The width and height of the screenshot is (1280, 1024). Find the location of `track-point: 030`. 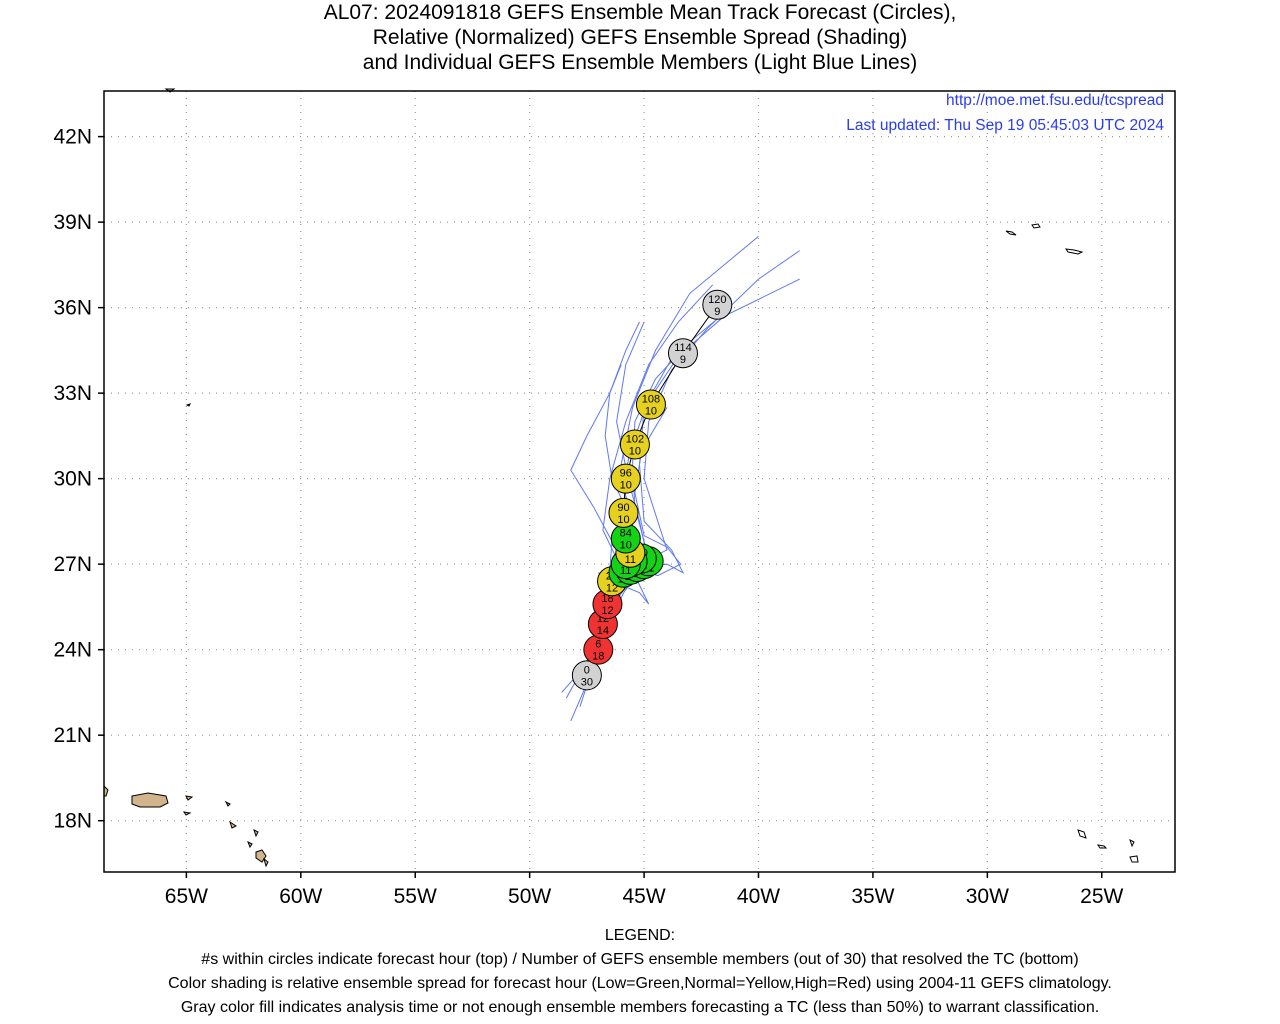

track-point: 030 is located at coordinates (586, 675).